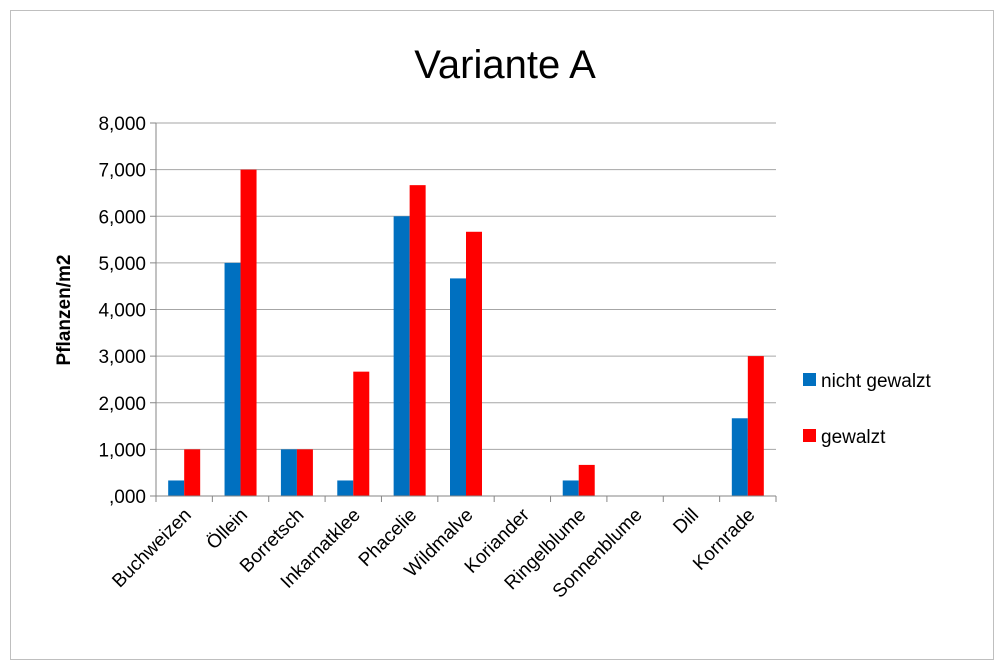 The height and width of the screenshot is (660, 996). What do you see at coordinates (686, 522) in the screenshot?
I see `x-category-label: Dill` at bounding box center [686, 522].